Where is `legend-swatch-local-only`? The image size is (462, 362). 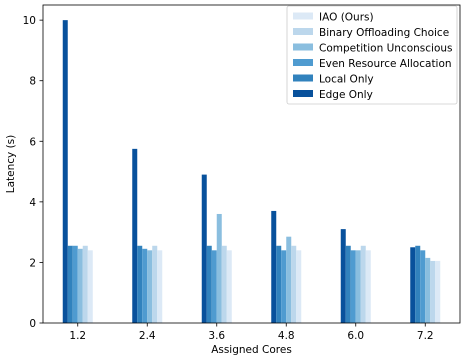 legend-swatch-local-only is located at coordinates (303, 78).